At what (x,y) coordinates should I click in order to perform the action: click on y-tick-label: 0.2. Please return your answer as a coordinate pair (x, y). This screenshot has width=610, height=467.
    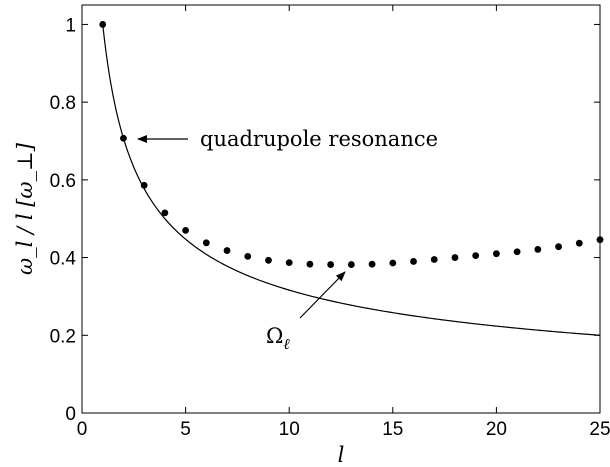
    Looking at the image, I should click on (63, 336).